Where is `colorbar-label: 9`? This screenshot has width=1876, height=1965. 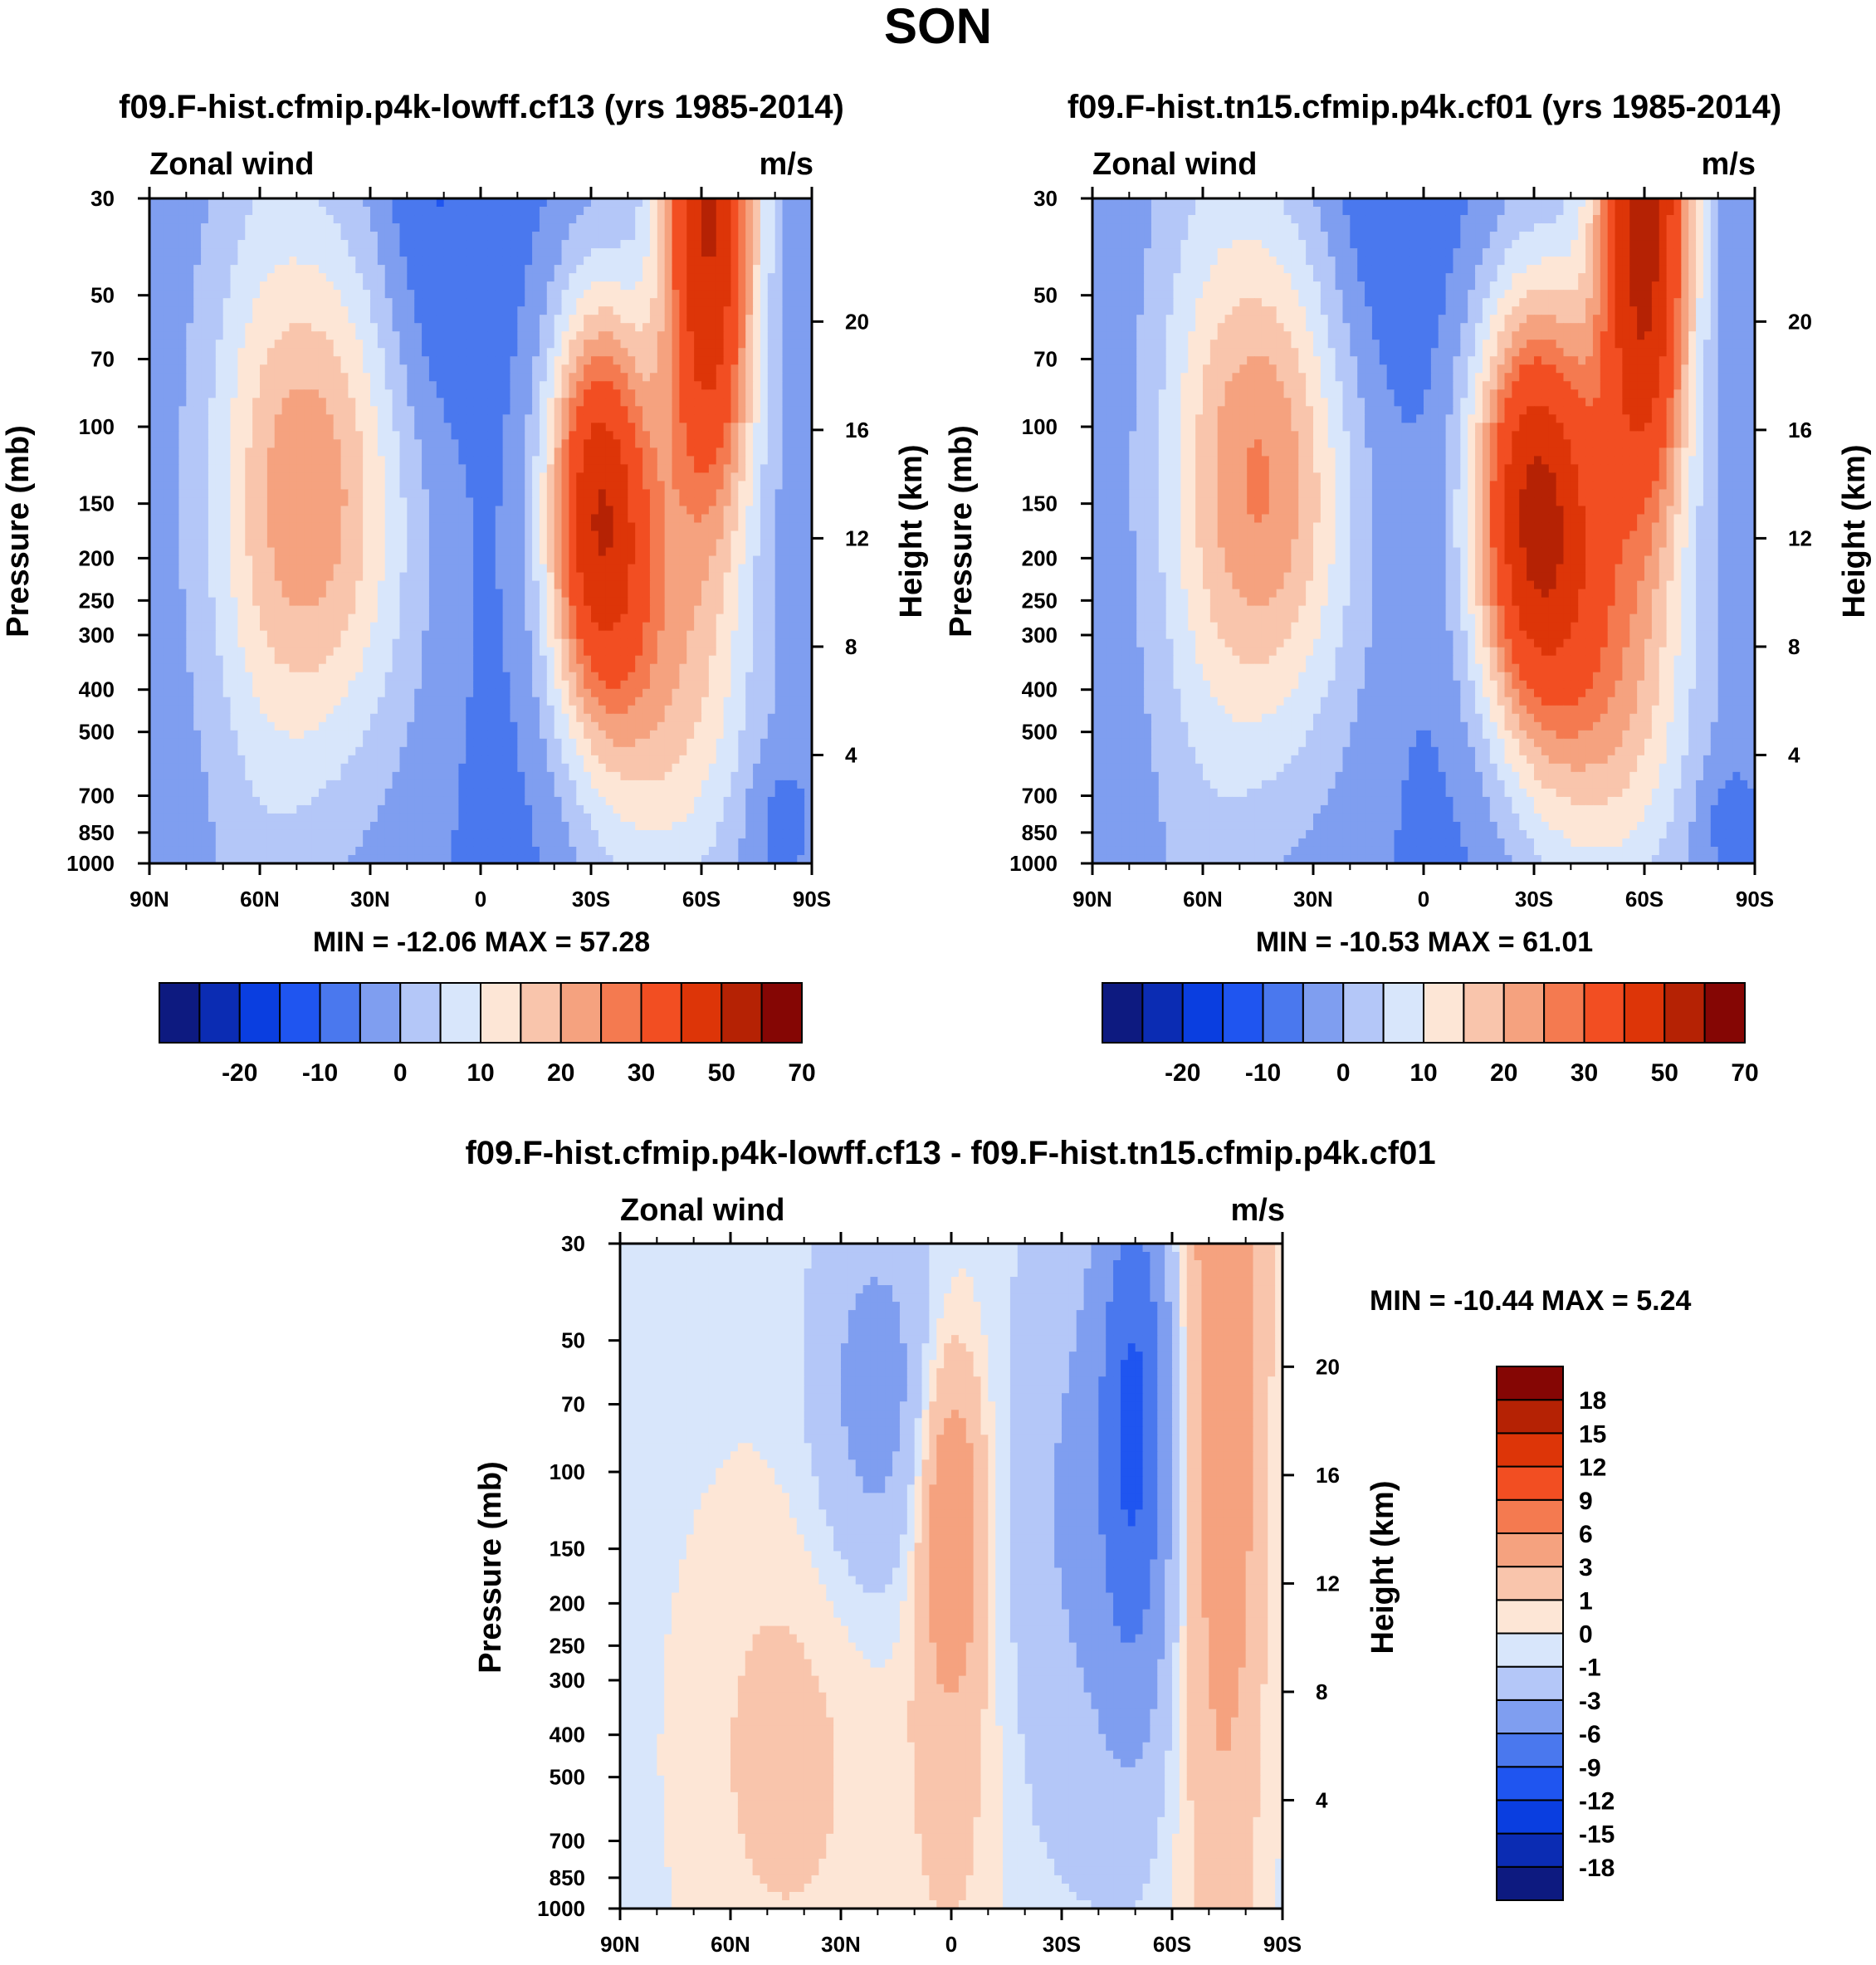
colorbar-label: 9 is located at coordinates (1586, 1501).